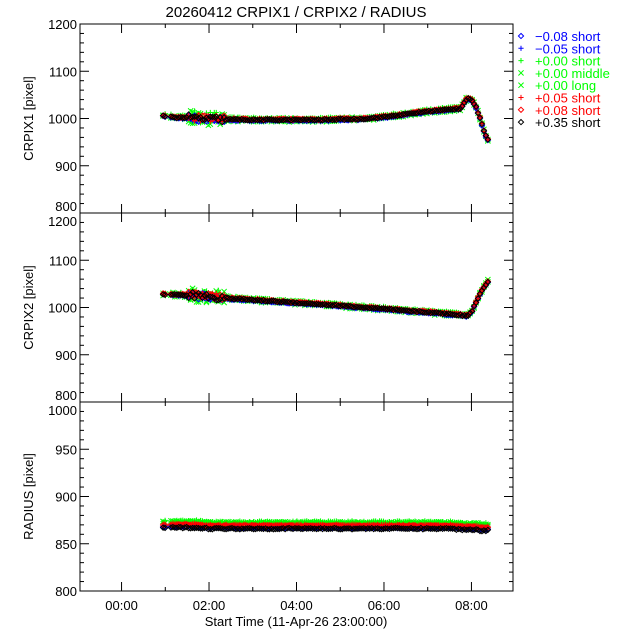  Describe the element at coordinates (384, 605) in the screenshot. I see `x-tick-label: 06:00` at that location.